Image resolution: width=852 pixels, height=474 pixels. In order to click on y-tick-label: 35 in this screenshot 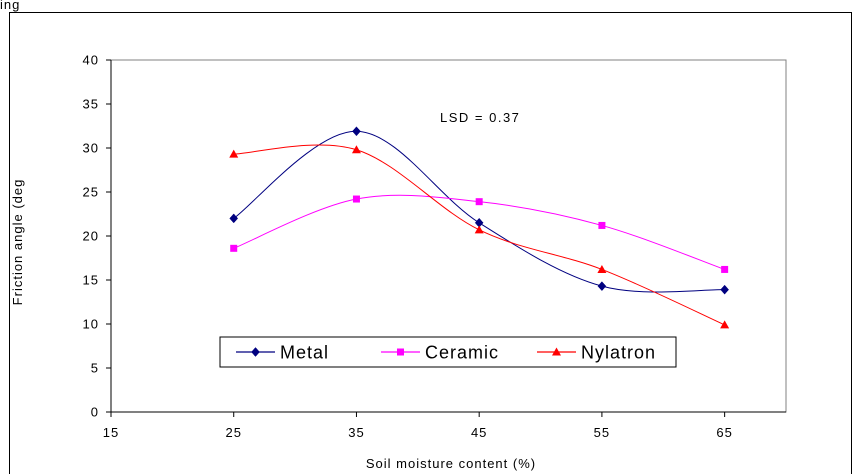, I will do `click(91, 104)`.